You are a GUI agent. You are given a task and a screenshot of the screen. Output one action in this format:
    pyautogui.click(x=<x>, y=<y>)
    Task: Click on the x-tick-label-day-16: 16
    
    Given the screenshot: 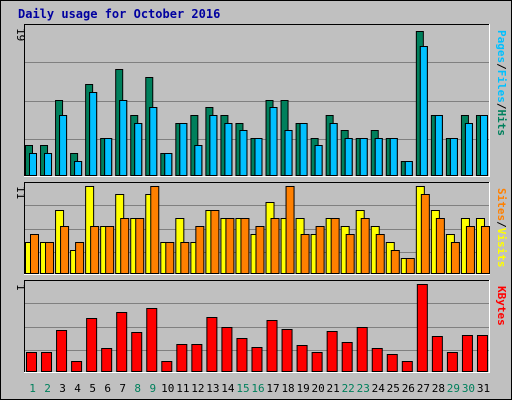 What is the action you would take?
    pyautogui.click(x=257, y=388)
    